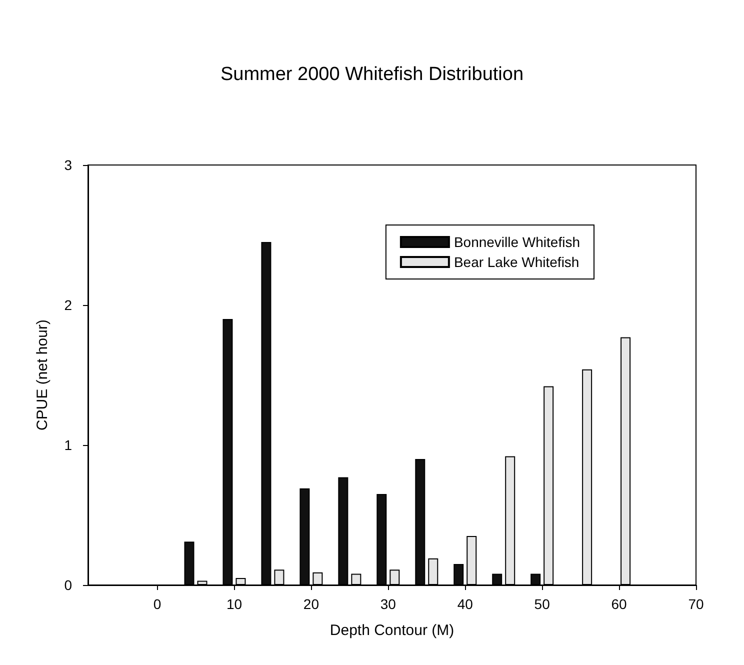 This screenshot has height=665, width=744. Describe the element at coordinates (234, 604) in the screenshot. I see `x-tick-label: 10` at that location.